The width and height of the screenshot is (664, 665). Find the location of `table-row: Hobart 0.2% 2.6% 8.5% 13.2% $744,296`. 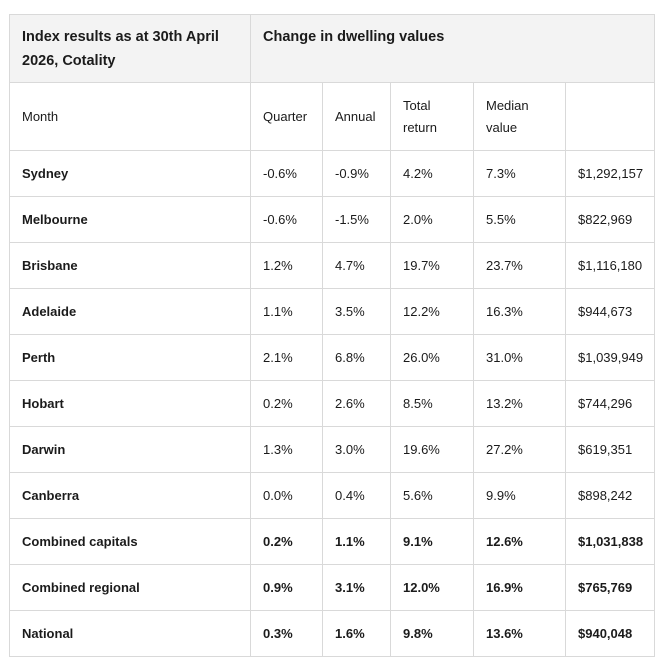

table-row: Hobart 0.2% 2.6% 8.5% 13.2% $744,296 is located at coordinates (332, 403).